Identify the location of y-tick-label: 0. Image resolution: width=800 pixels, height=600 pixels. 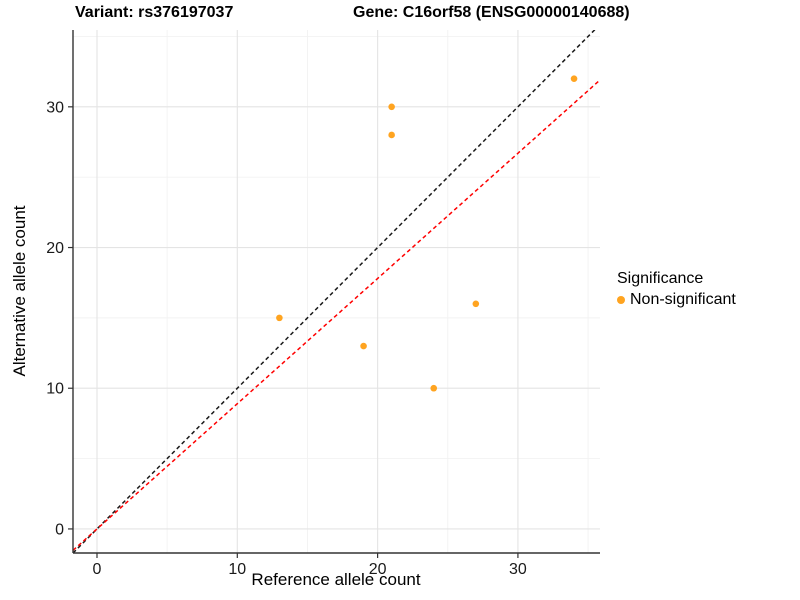
(59, 529).